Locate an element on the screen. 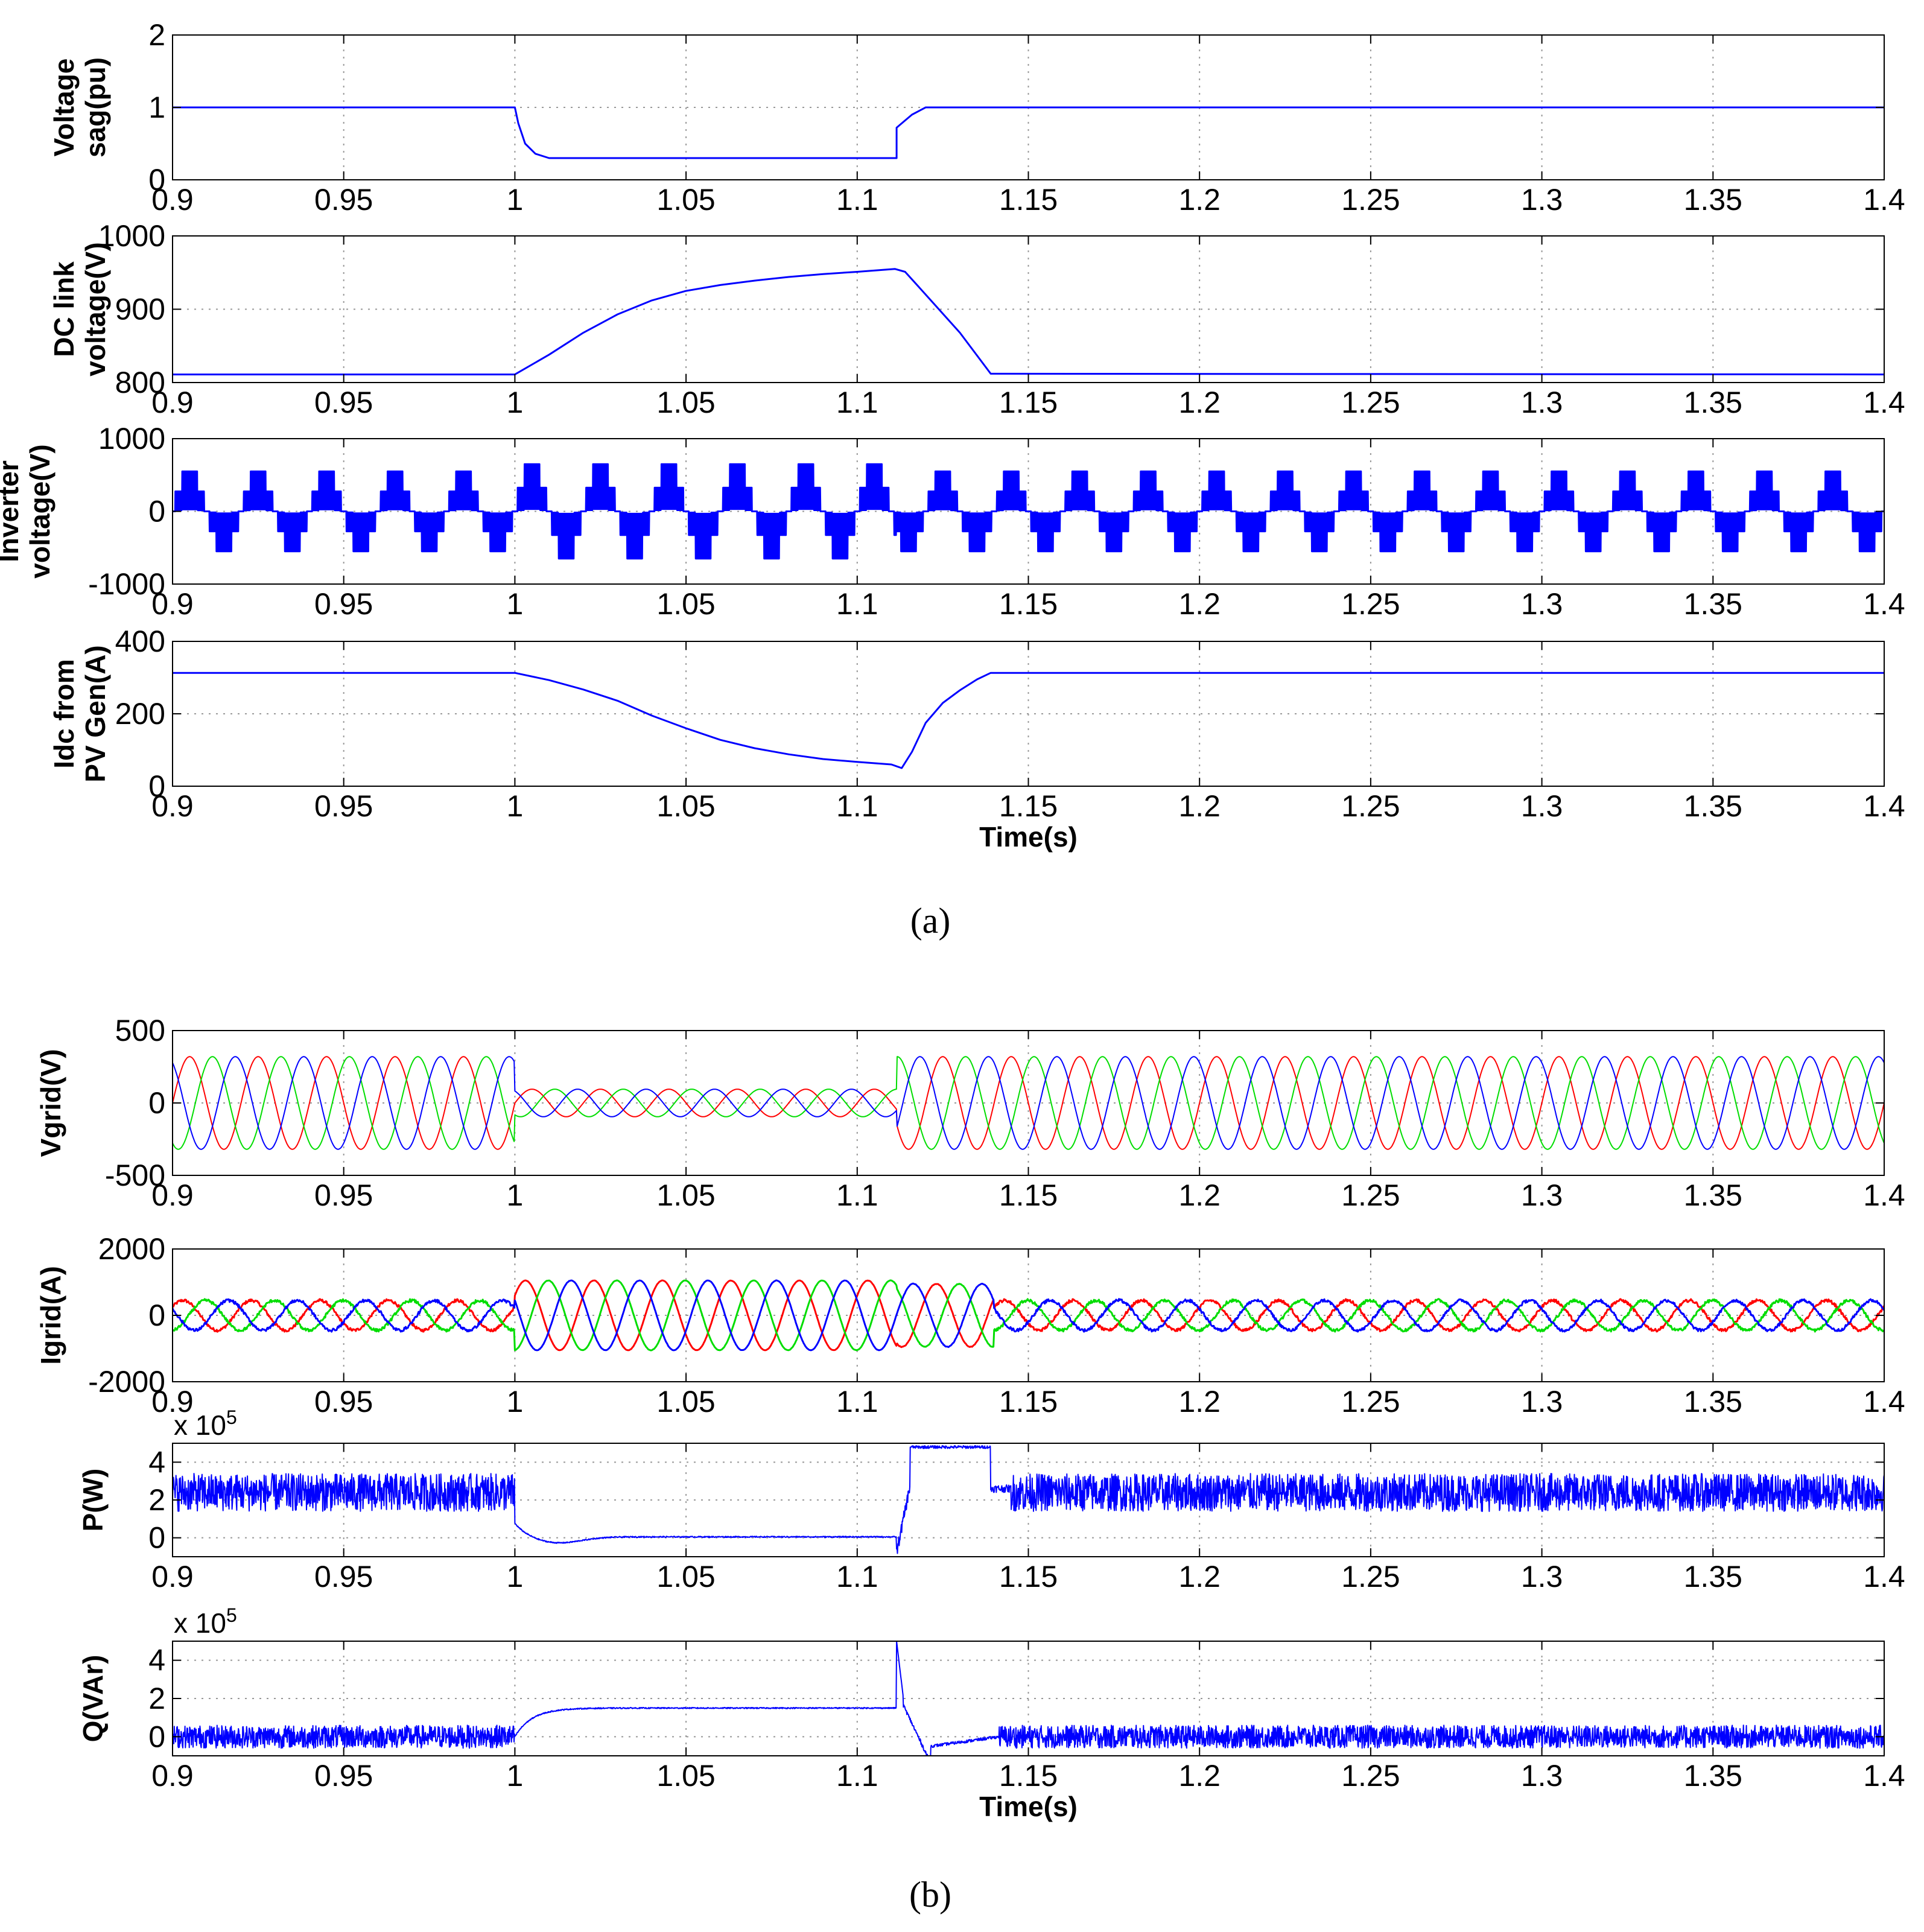 This screenshot has width=1924, height=1932. y-tick-label: 2000 is located at coordinates (131, 1249).